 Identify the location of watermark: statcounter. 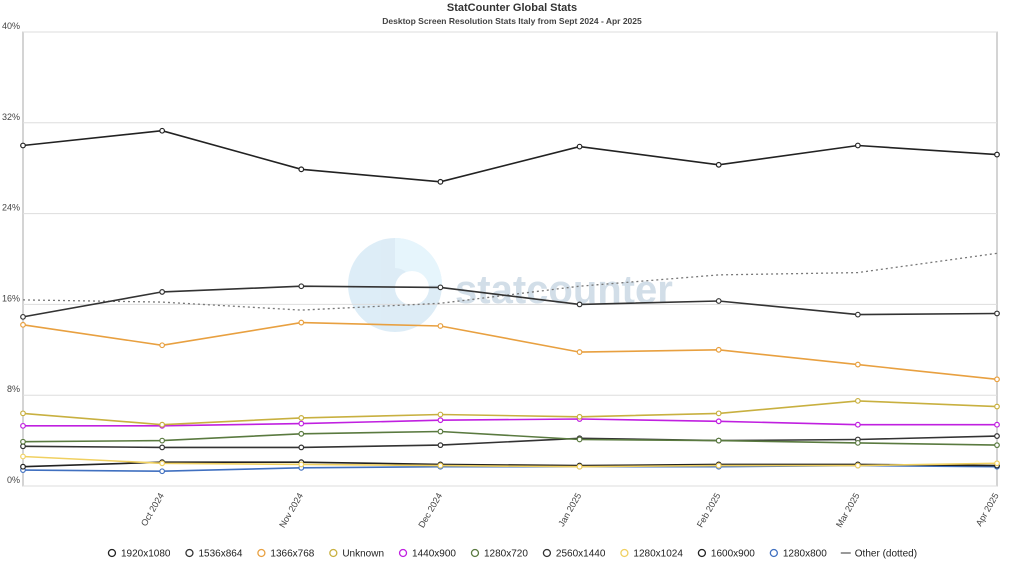
(564, 290).